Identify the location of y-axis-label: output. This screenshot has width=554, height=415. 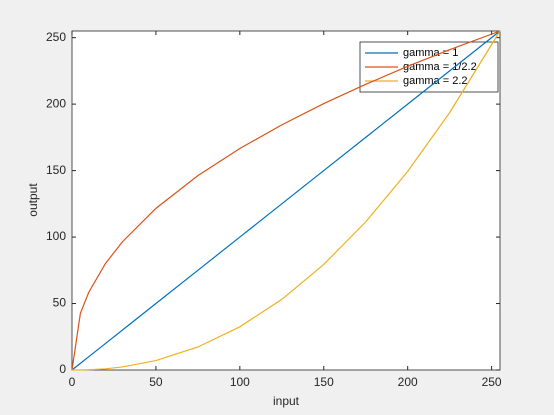
(33, 200).